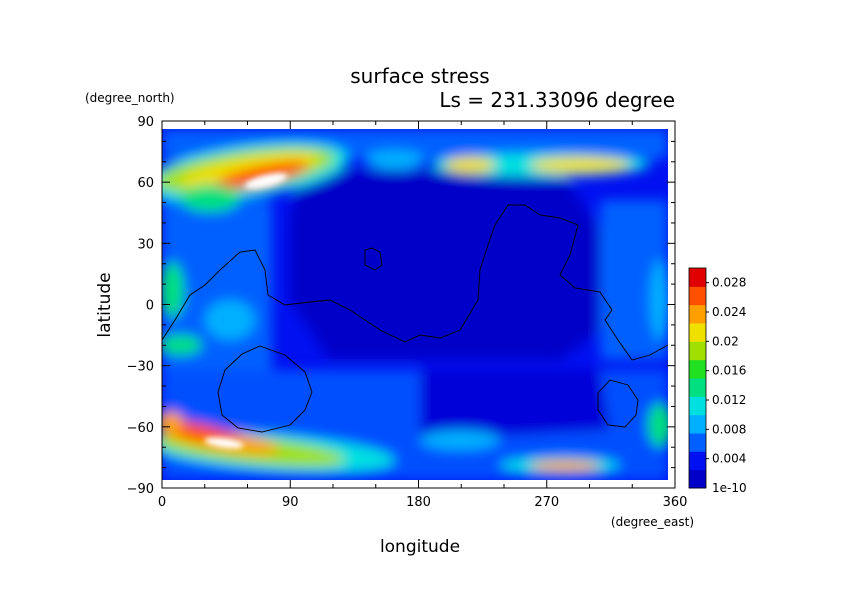 This screenshot has width=842, height=595. Describe the element at coordinates (418, 502) in the screenshot. I see `x-tick-label: 180` at that location.